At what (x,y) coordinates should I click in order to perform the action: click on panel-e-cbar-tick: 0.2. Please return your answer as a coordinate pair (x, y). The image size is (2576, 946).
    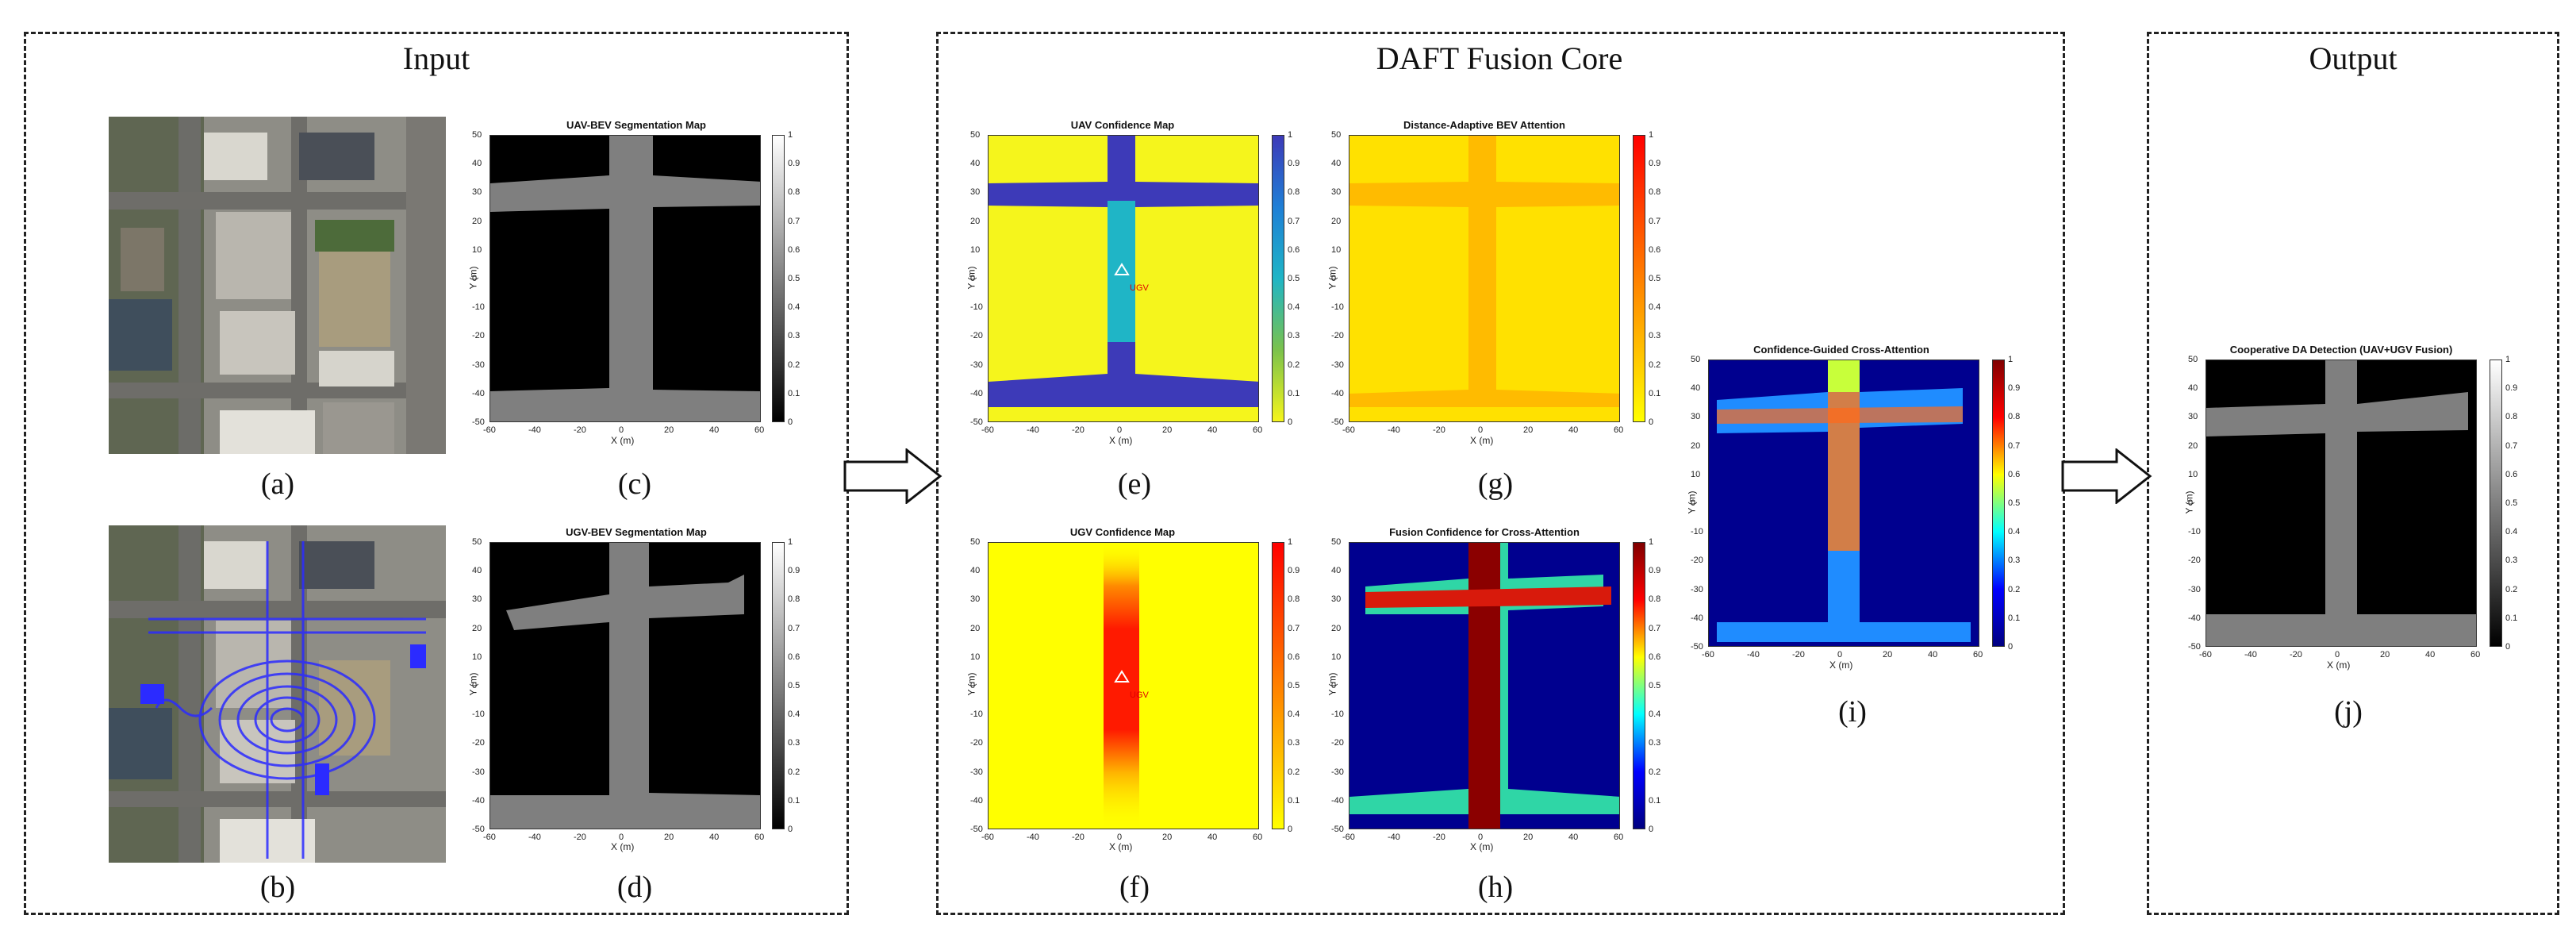
    Looking at the image, I should click on (1294, 365).